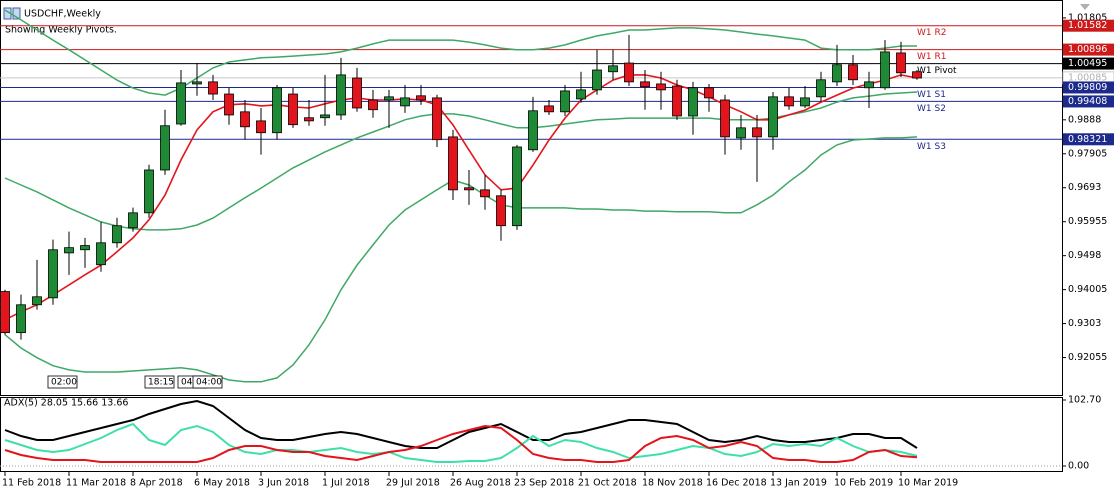 The height and width of the screenshot is (495, 1114). What do you see at coordinates (31, 483) in the screenshot?
I see `x-tick-label: 11 Feb 2018` at bounding box center [31, 483].